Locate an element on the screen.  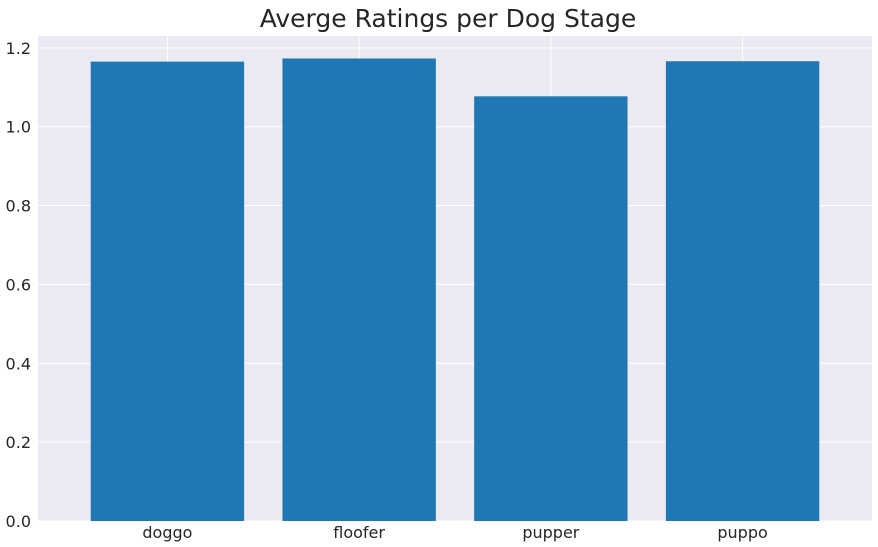
x-tick-label: floofer is located at coordinates (359, 532).